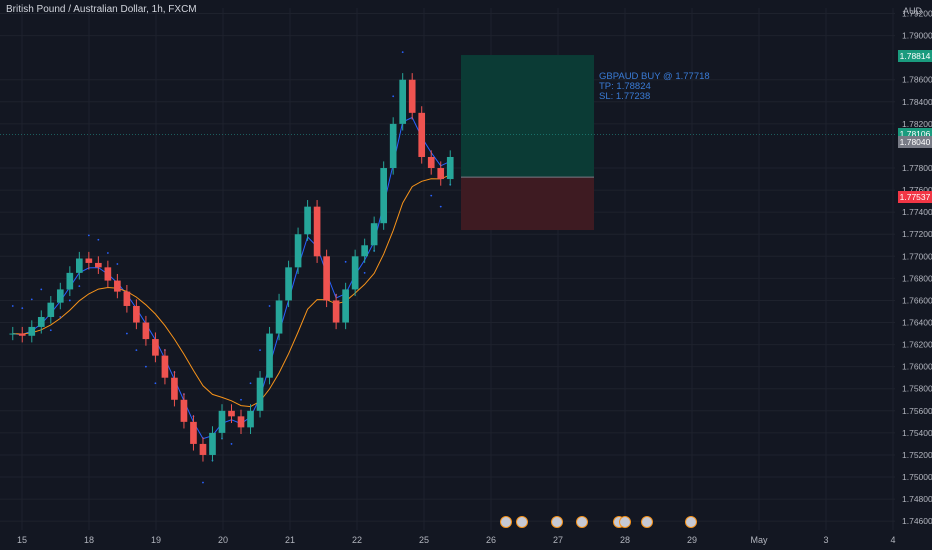  I want to click on y-tick-label: 1.76800, so click(917, 278).